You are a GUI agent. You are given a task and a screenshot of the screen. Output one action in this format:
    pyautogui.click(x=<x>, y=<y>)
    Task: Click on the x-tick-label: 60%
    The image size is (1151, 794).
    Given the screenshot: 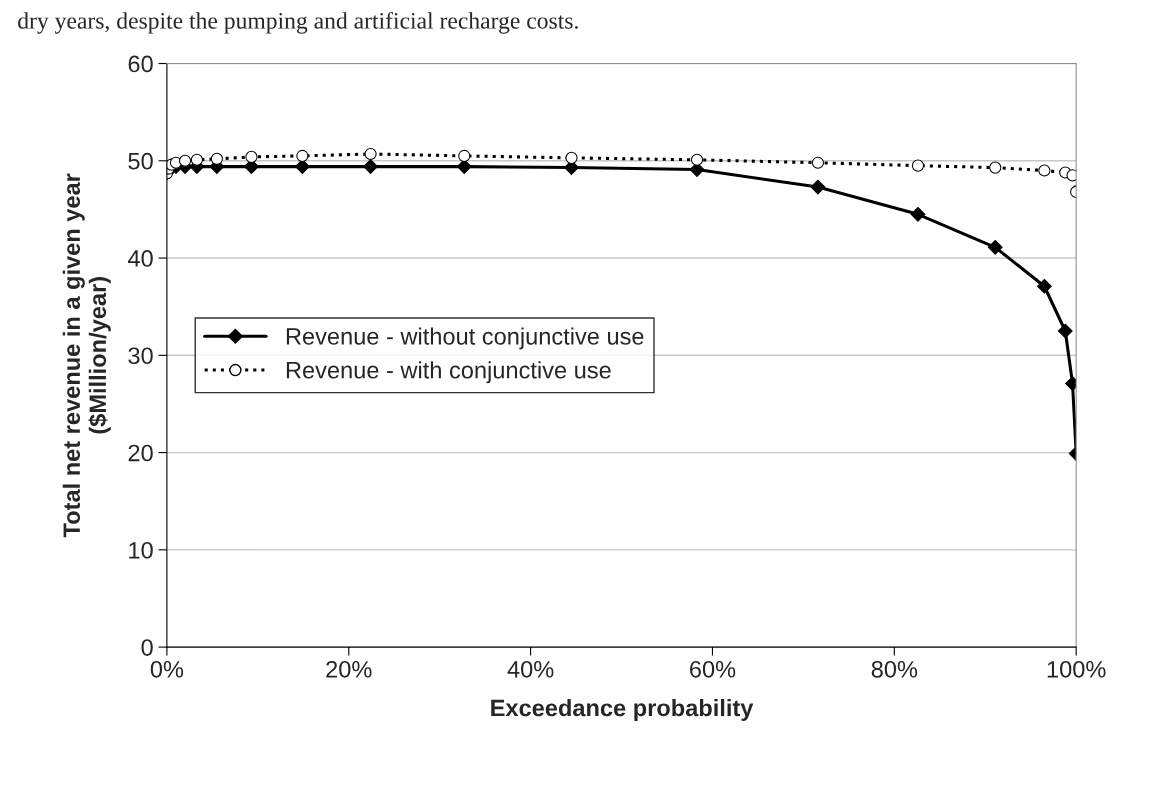 What is the action you would take?
    pyautogui.click(x=713, y=669)
    